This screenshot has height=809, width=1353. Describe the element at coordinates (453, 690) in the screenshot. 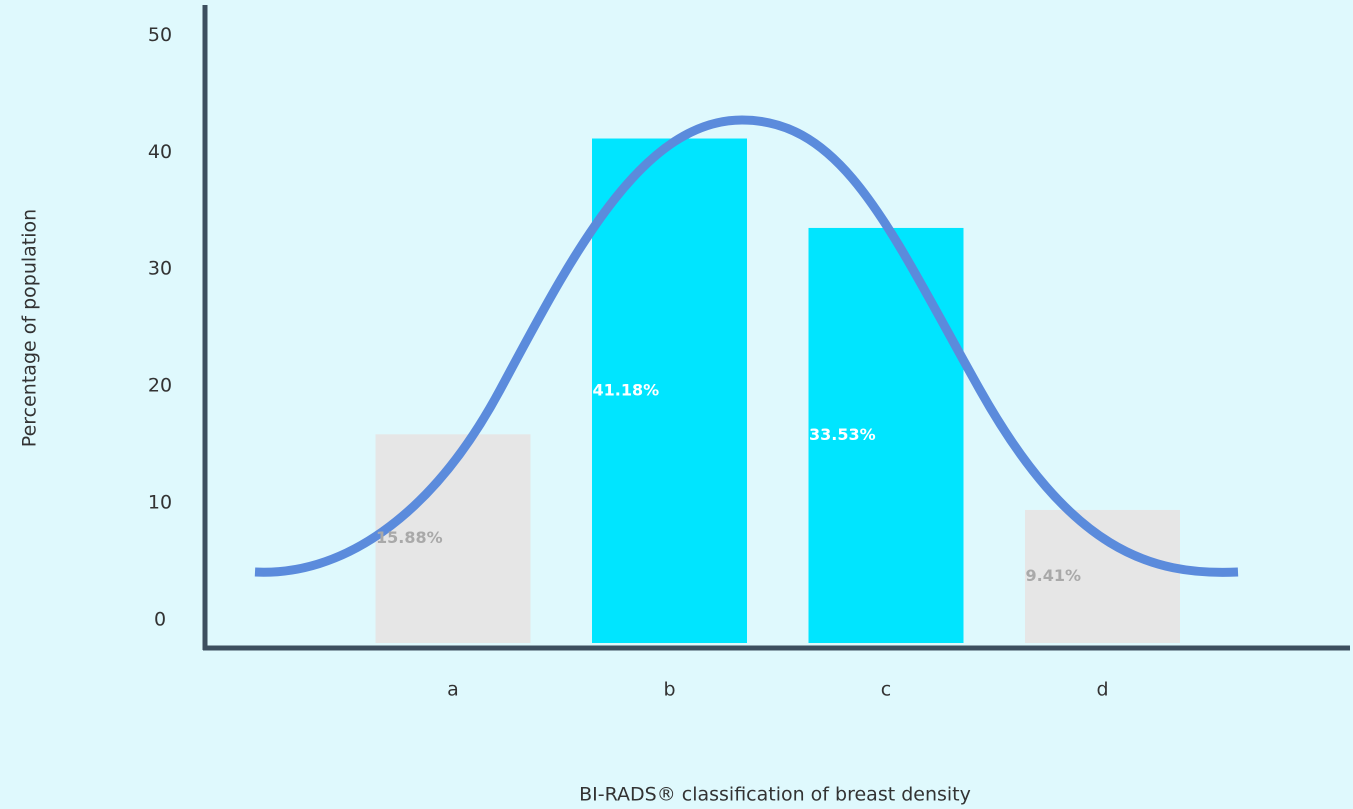

I see `x-tick-label: a` at that location.